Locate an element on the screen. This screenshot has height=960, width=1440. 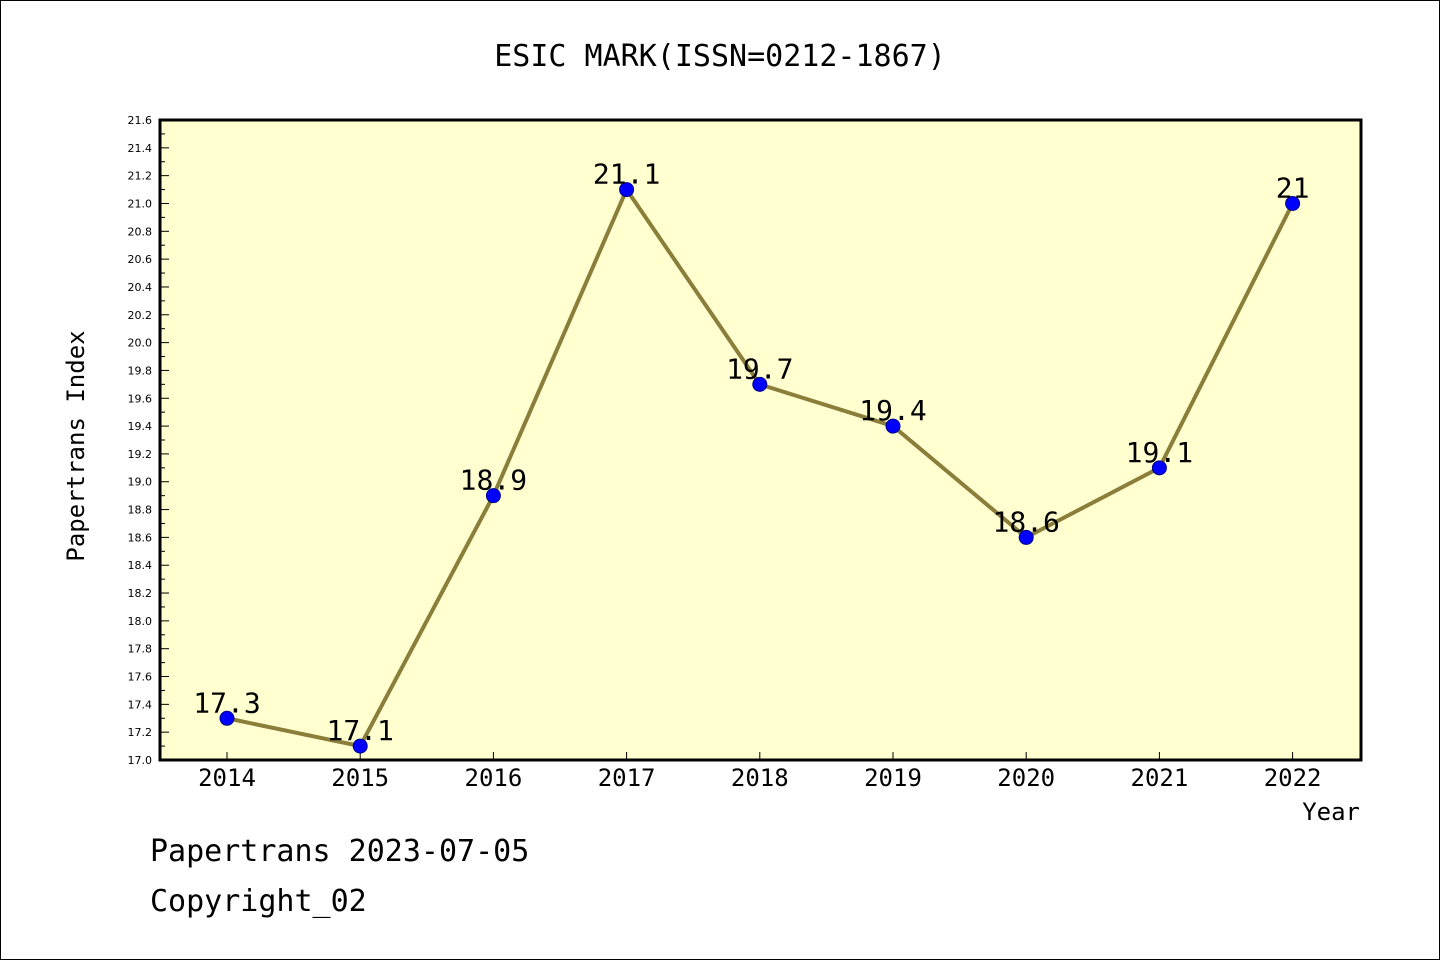
x-tick-label: 2022 is located at coordinates (1293, 778).